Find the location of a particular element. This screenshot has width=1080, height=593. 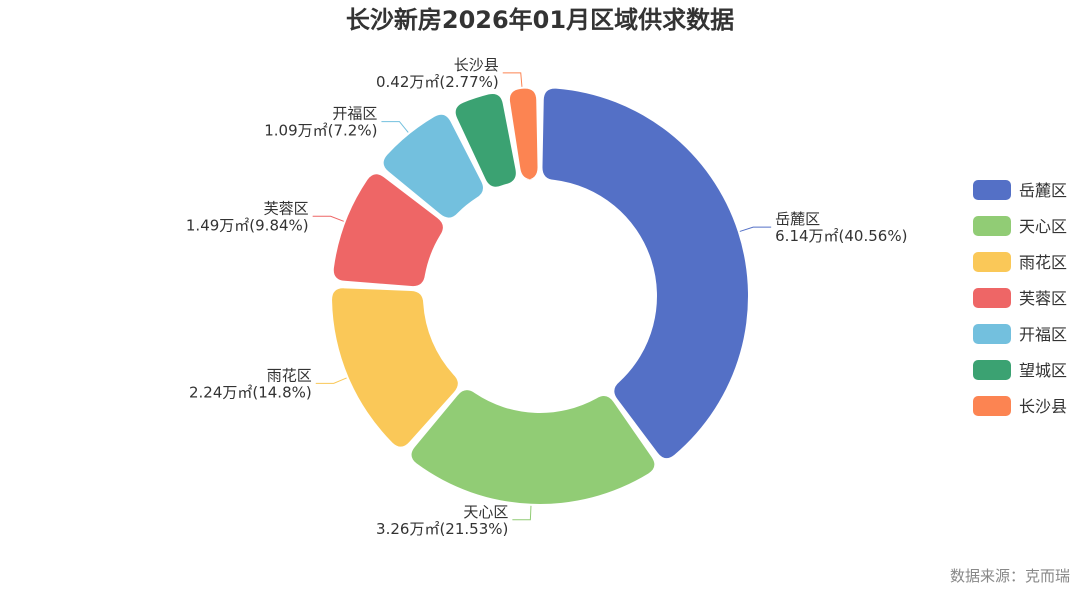

legend-label-5: 开福区 is located at coordinates (1043, 334).